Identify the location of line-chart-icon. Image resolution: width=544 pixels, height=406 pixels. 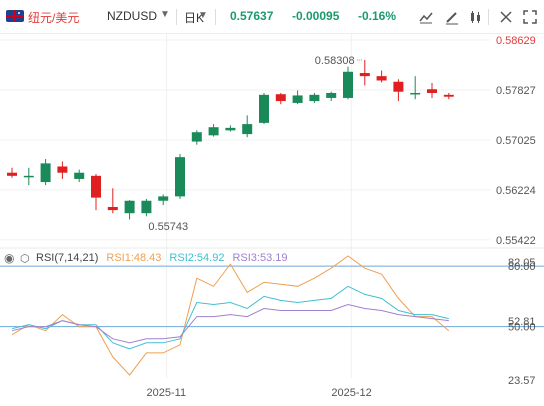
(426, 17).